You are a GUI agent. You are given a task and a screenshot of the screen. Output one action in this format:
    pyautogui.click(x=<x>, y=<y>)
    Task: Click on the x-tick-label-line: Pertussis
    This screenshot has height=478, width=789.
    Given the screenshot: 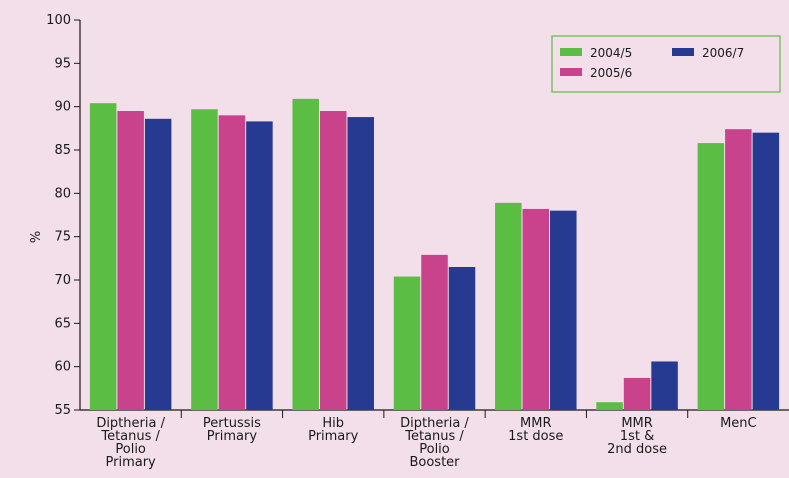 What is the action you would take?
    pyautogui.click(x=232, y=423)
    